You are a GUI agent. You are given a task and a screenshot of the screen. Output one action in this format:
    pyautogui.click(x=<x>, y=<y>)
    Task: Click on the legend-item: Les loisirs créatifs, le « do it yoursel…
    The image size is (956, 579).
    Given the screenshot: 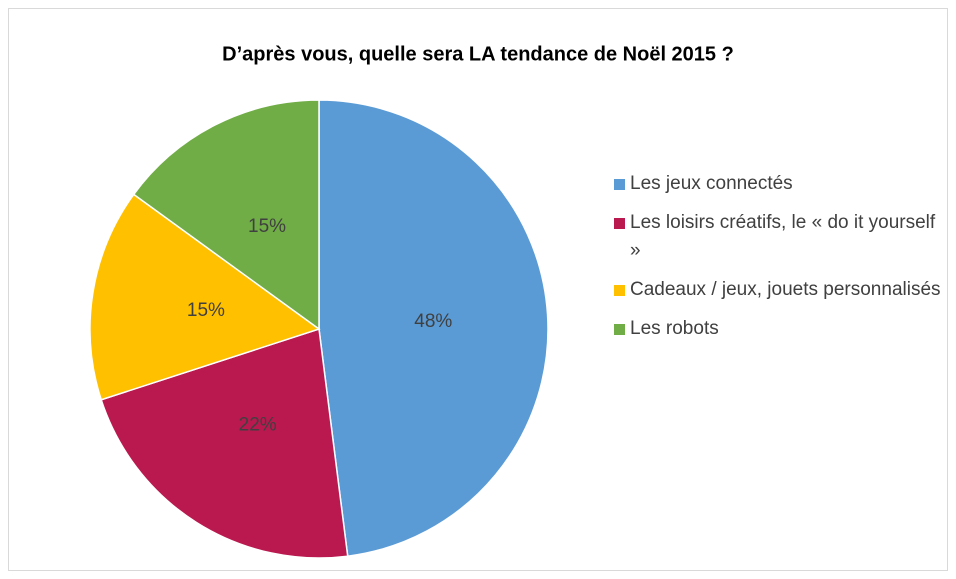 What is the action you would take?
    pyautogui.click(x=779, y=237)
    